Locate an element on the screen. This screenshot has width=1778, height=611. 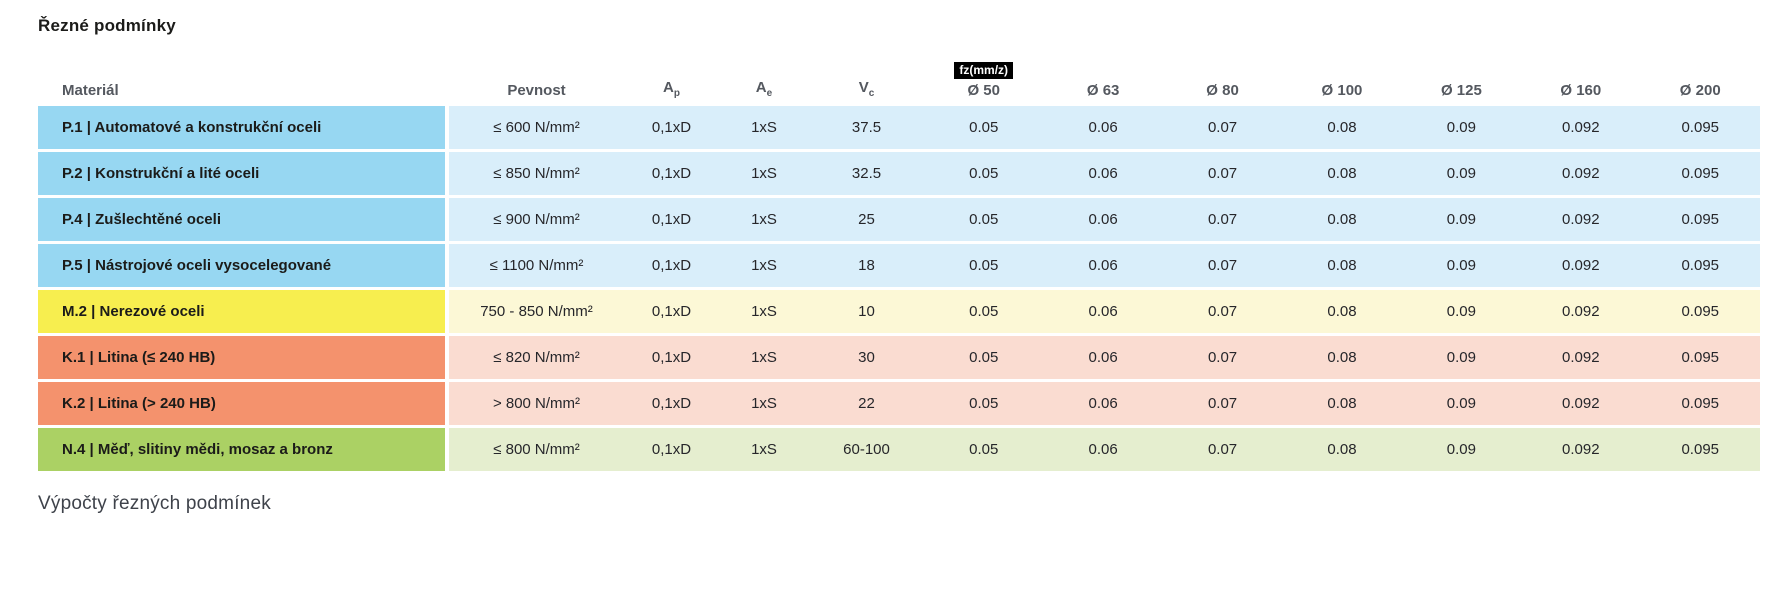
col-header-d80: Ø 80 is located at coordinates (1222, 90).